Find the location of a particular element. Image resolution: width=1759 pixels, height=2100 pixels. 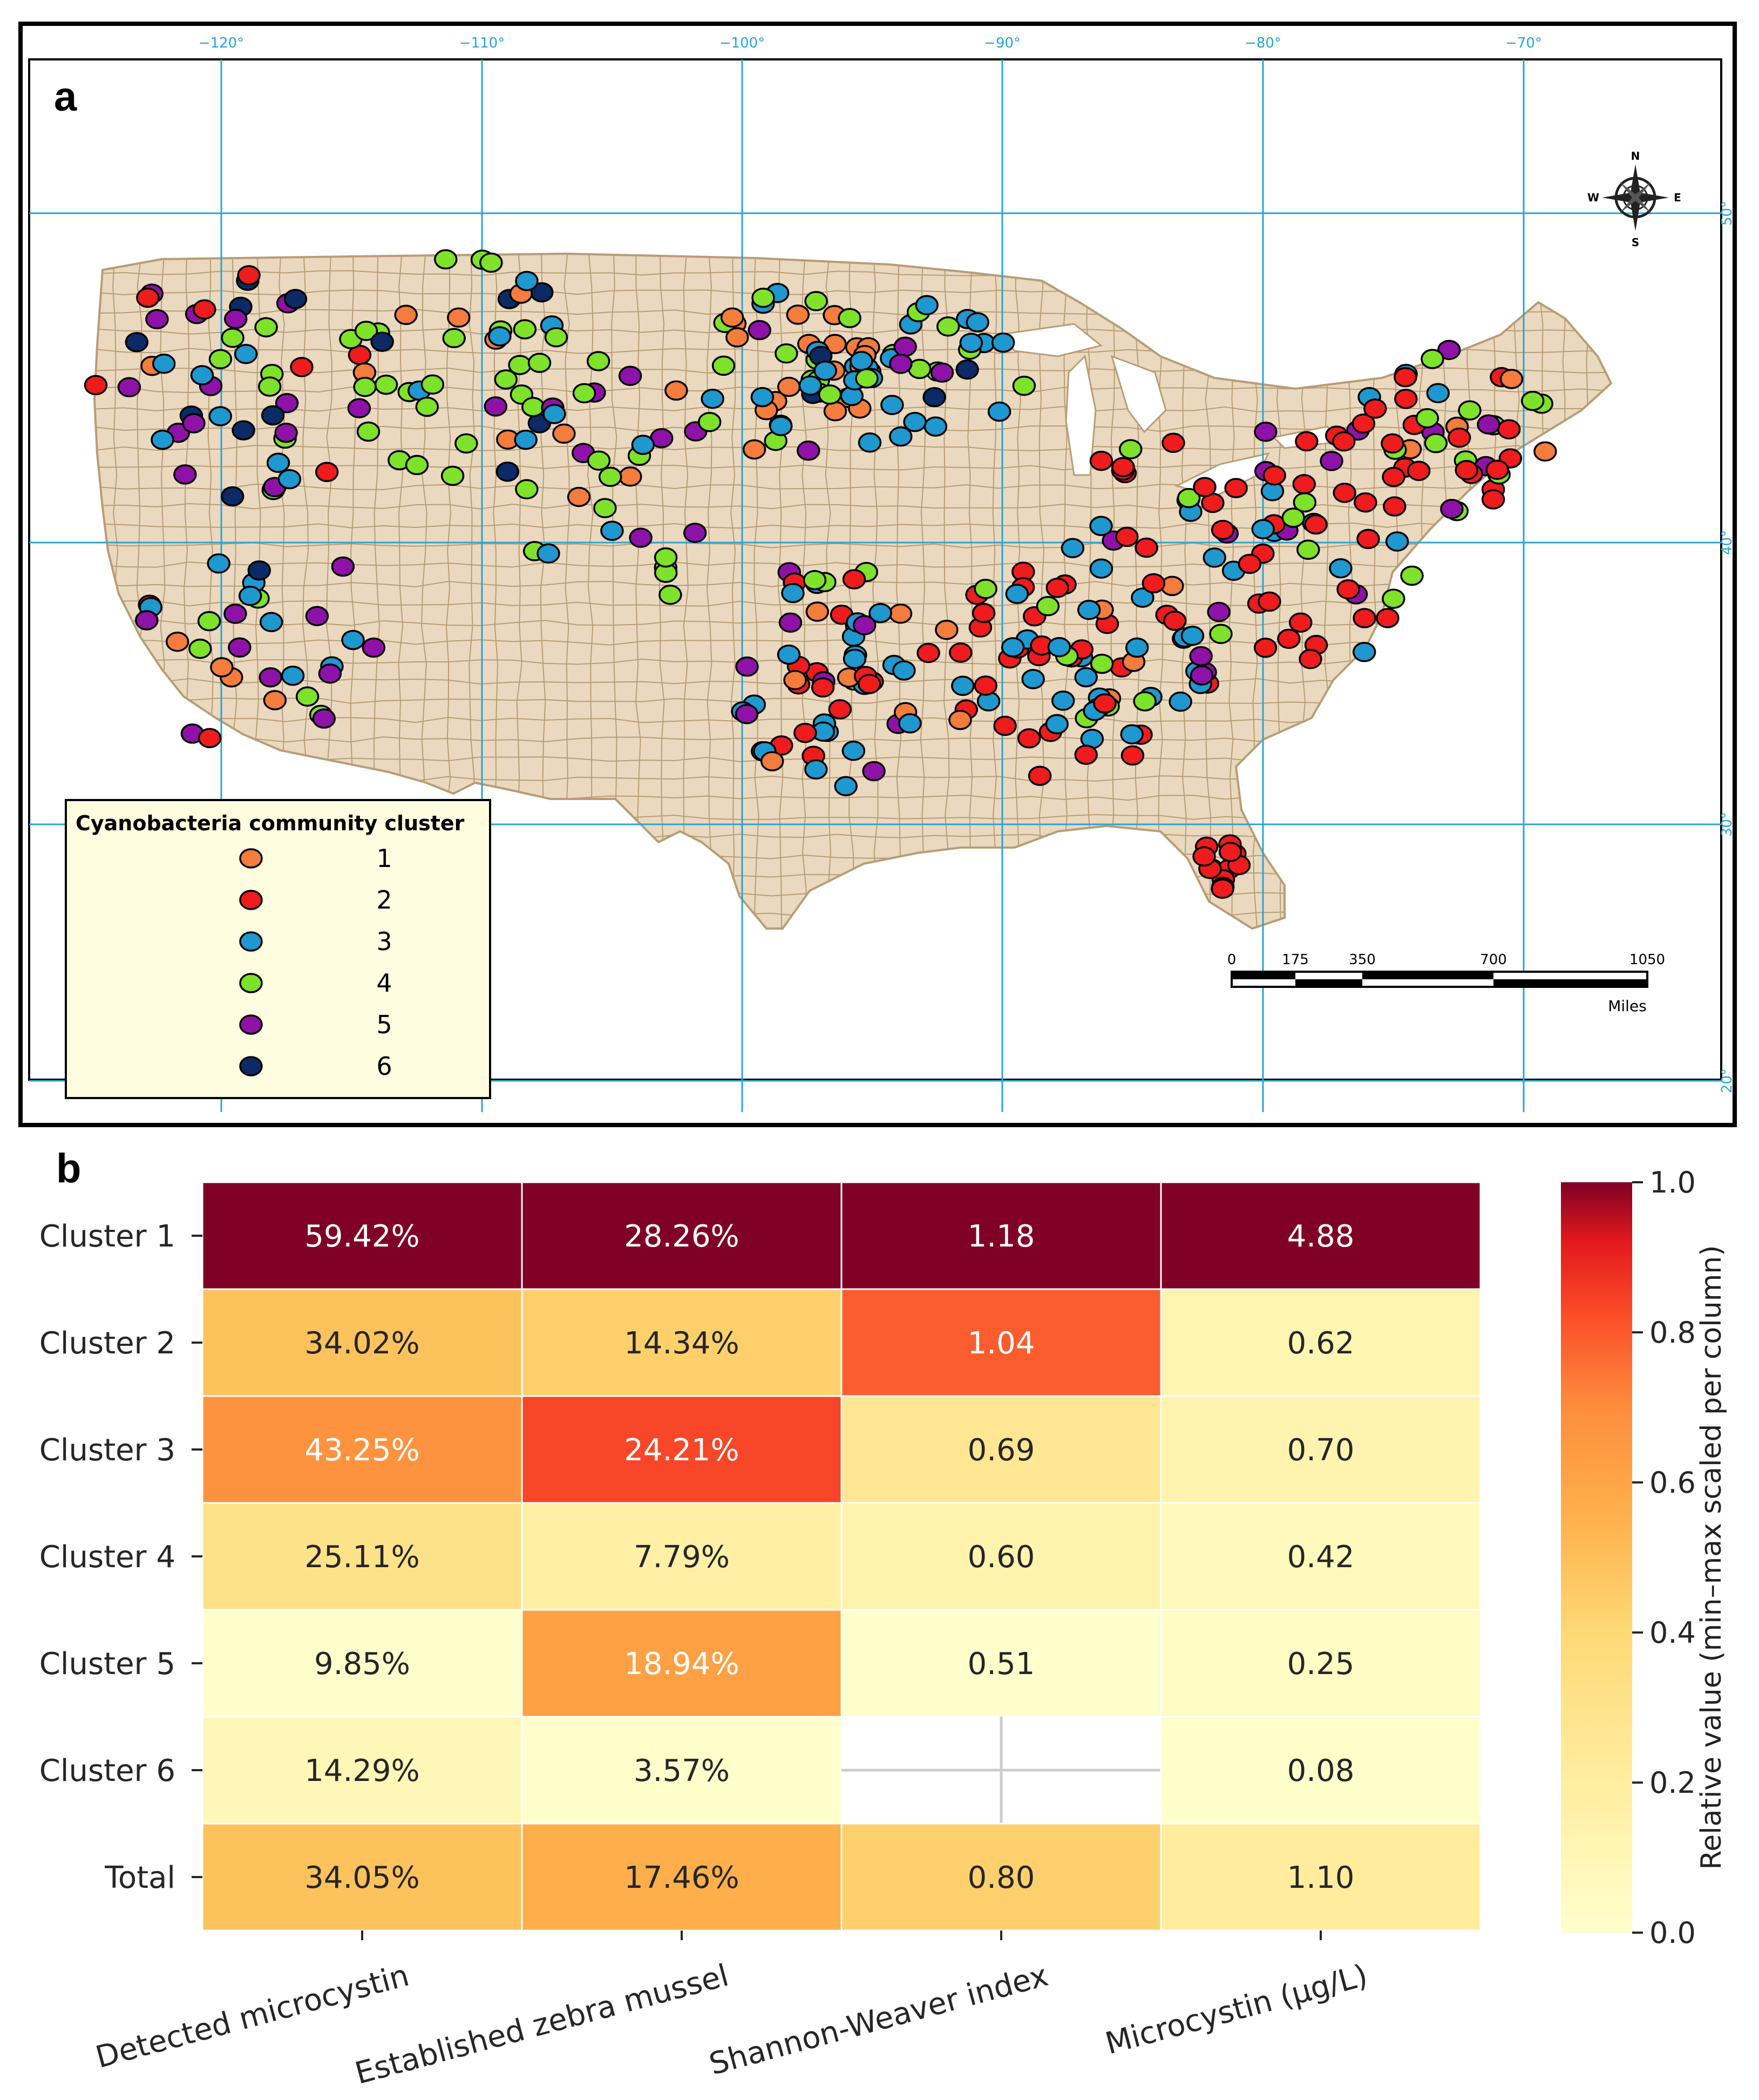

scale-unit: Miles is located at coordinates (1627, 1006).